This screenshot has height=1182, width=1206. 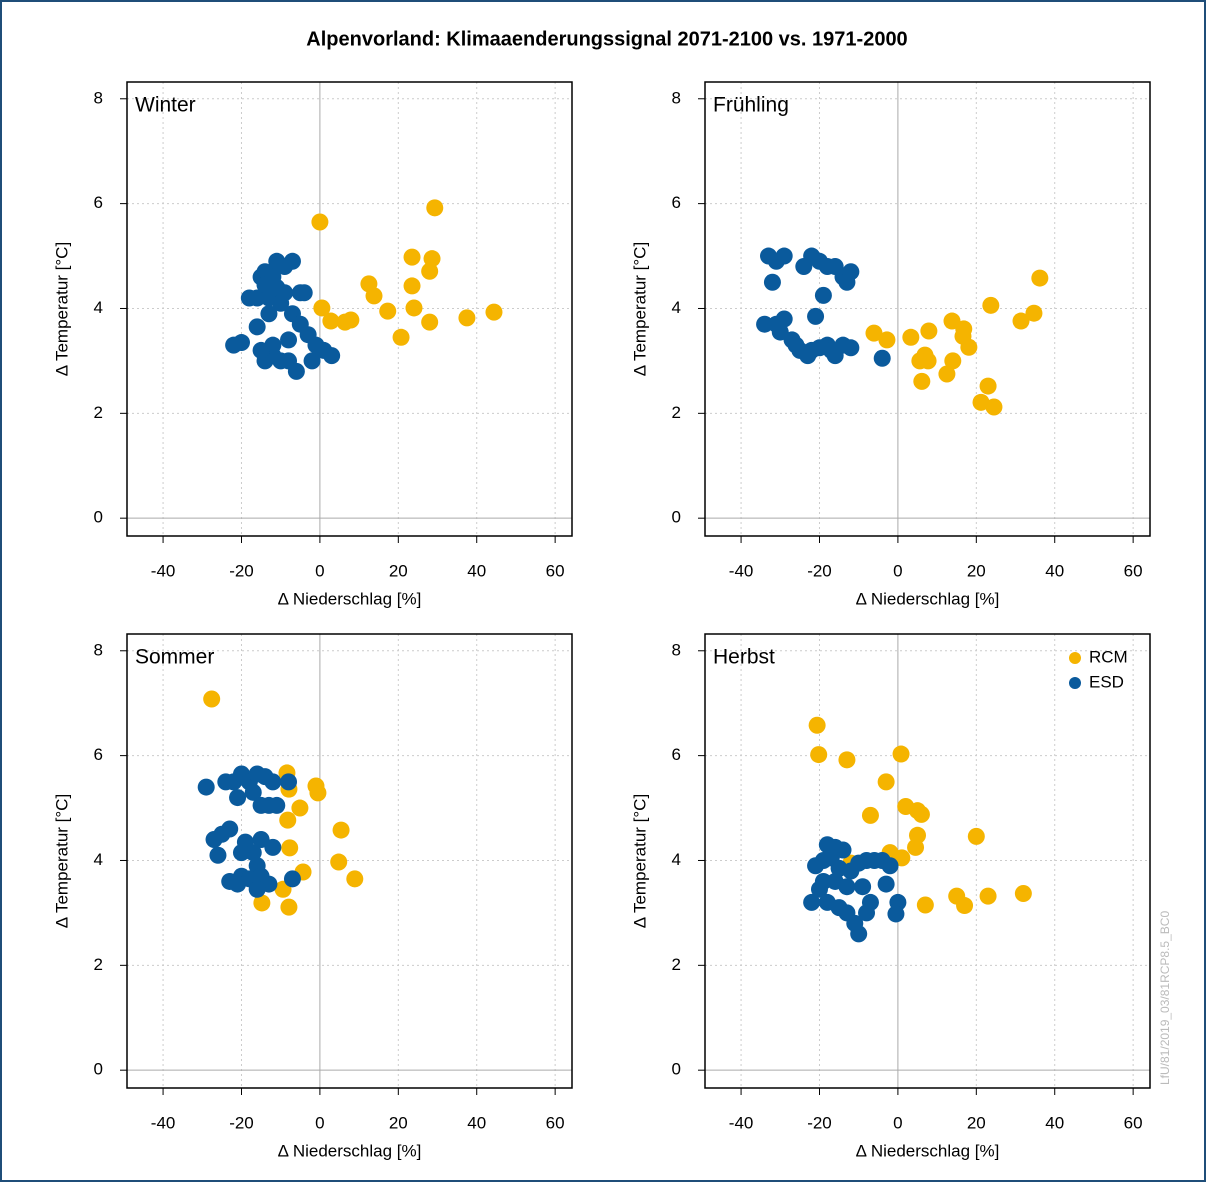 What do you see at coordinates (165, 105) in the screenshot?
I see `panel-title: Winter` at bounding box center [165, 105].